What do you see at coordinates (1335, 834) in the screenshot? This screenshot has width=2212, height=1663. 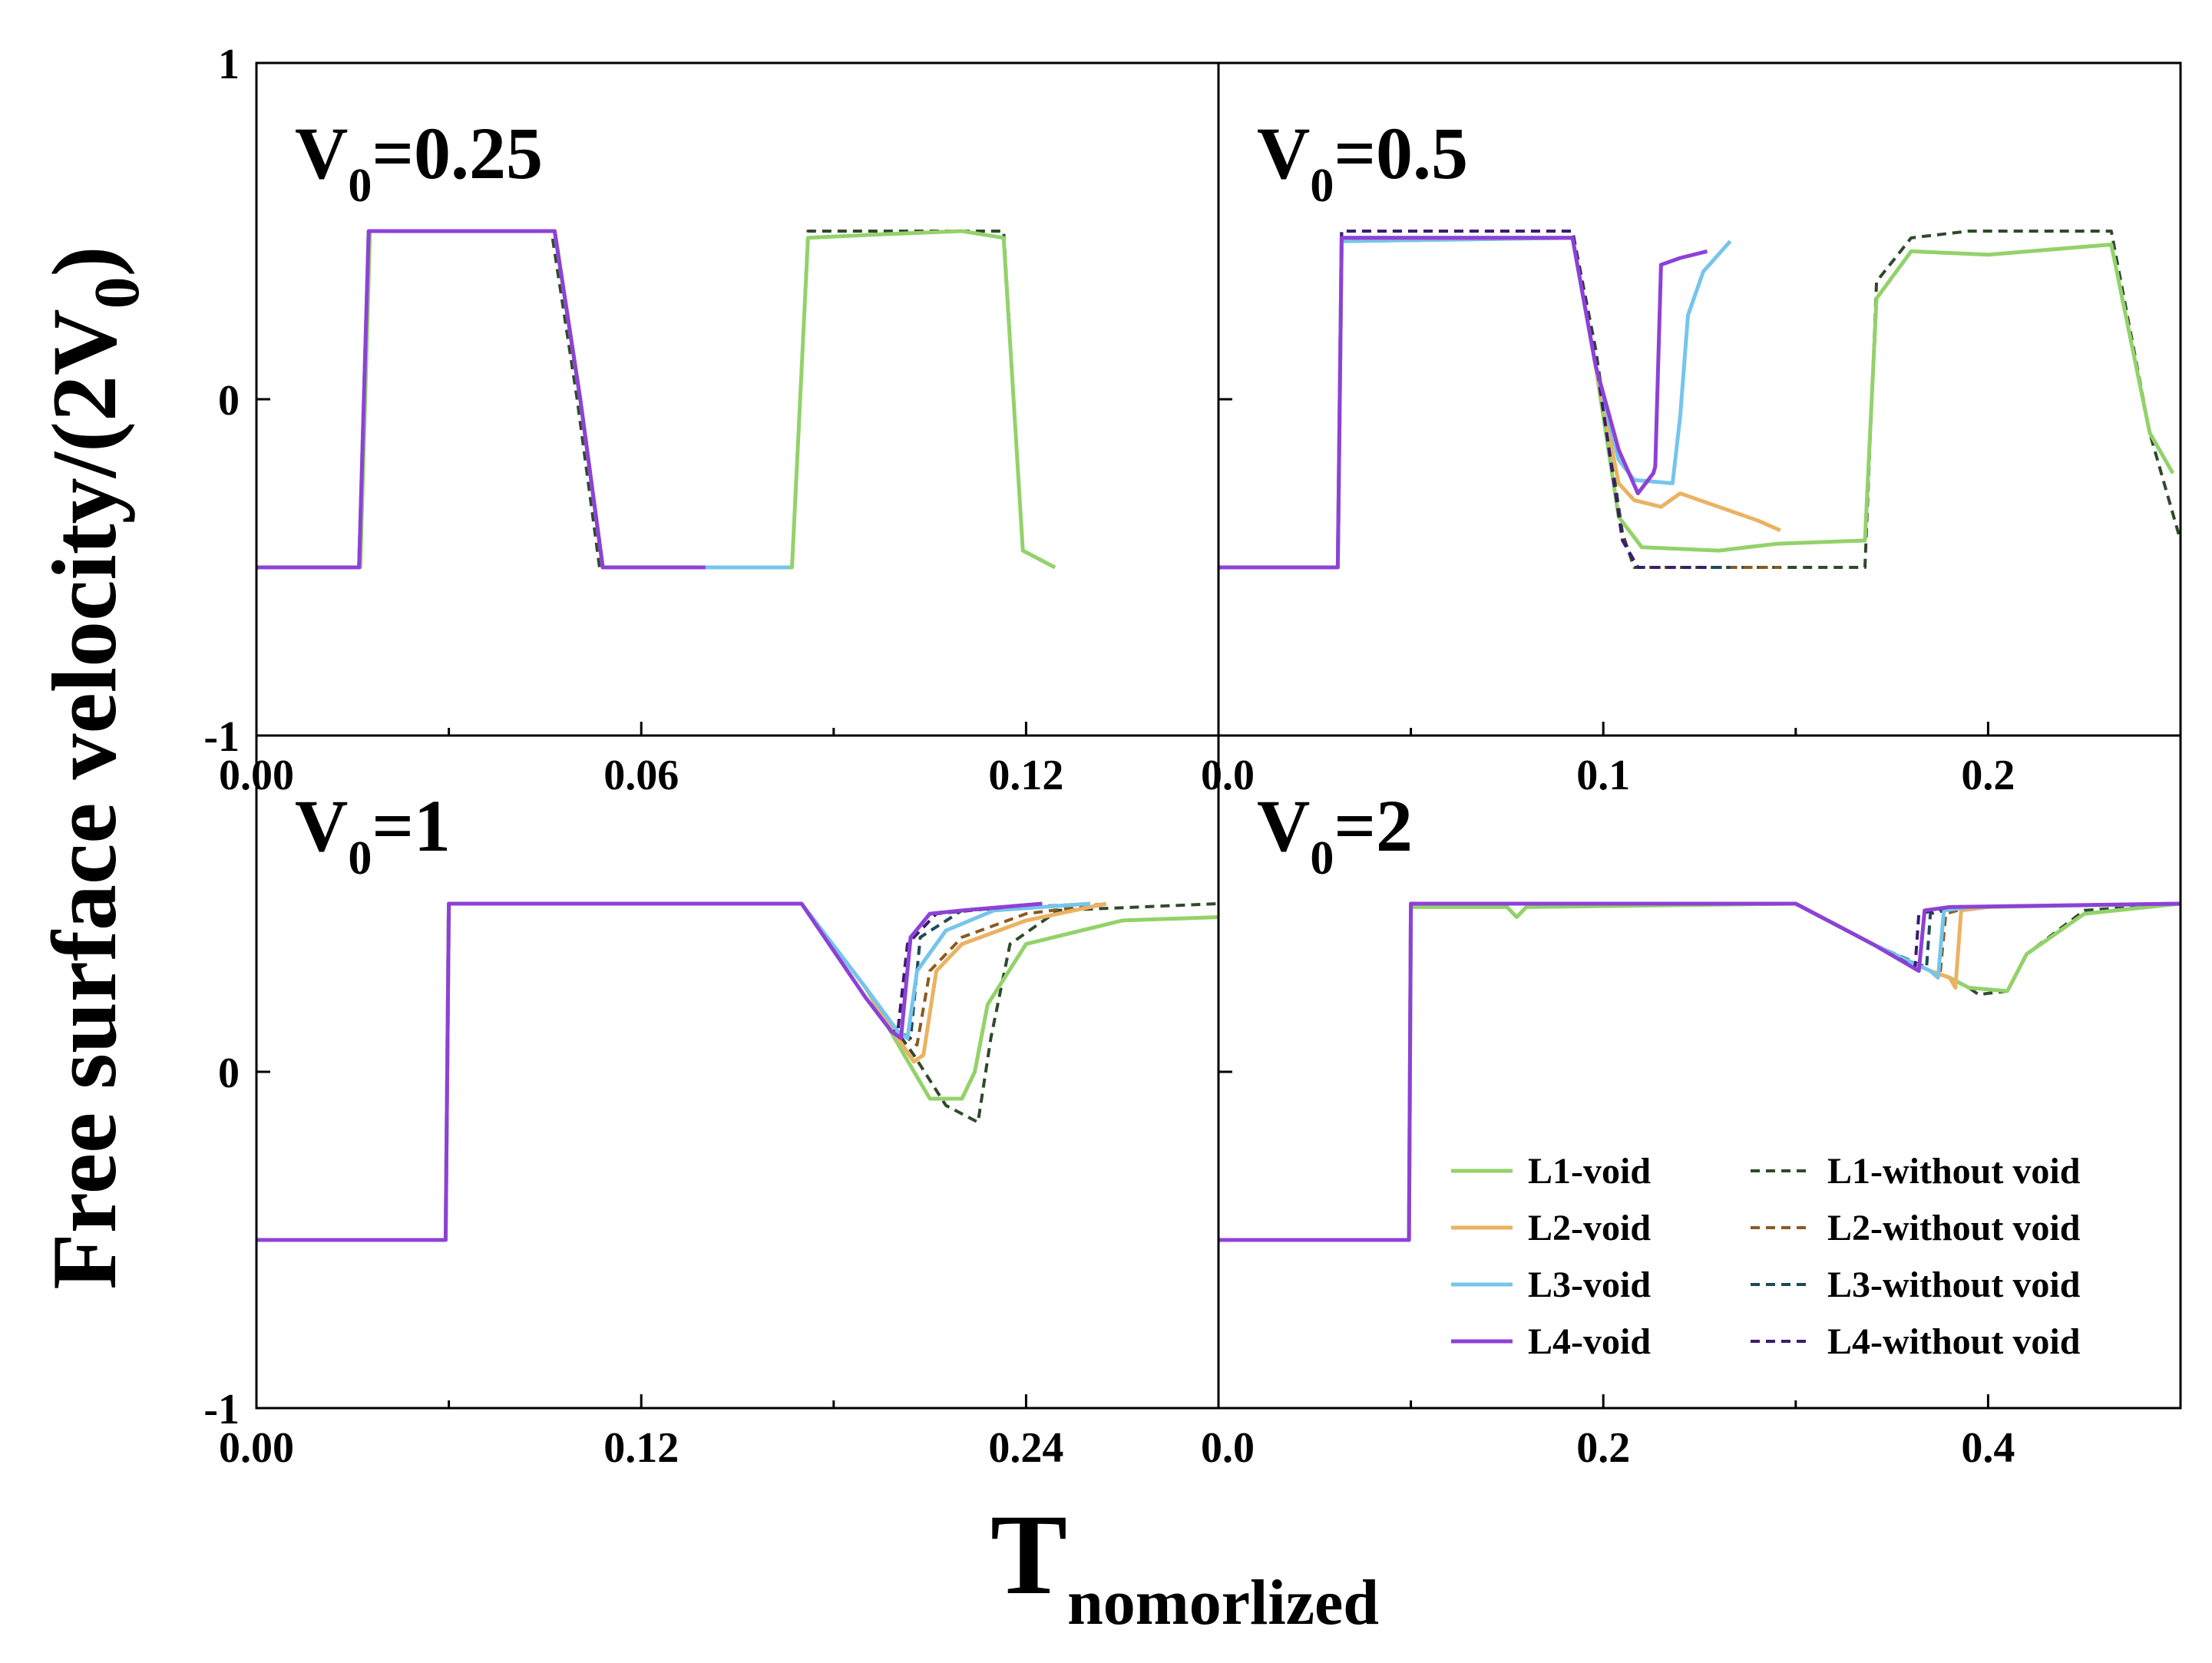 I see `panel-title: V0=2` at bounding box center [1335, 834].